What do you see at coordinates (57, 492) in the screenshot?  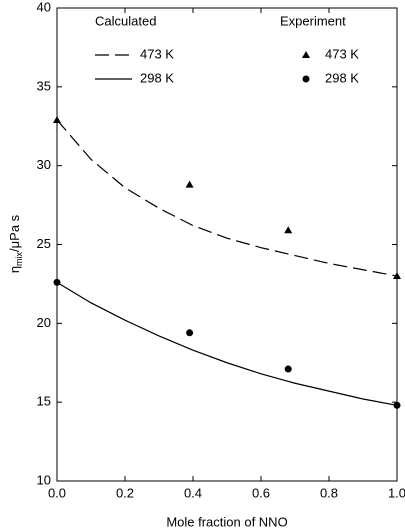 I see `x-tick-label: 0.0` at bounding box center [57, 492].